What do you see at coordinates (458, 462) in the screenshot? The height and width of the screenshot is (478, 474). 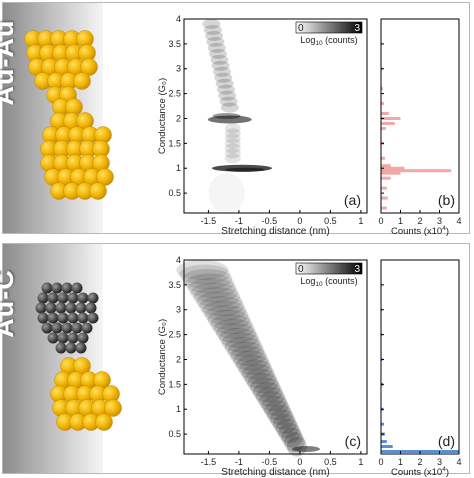 I see `hist-x-tick-label: 4` at bounding box center [458, 462].